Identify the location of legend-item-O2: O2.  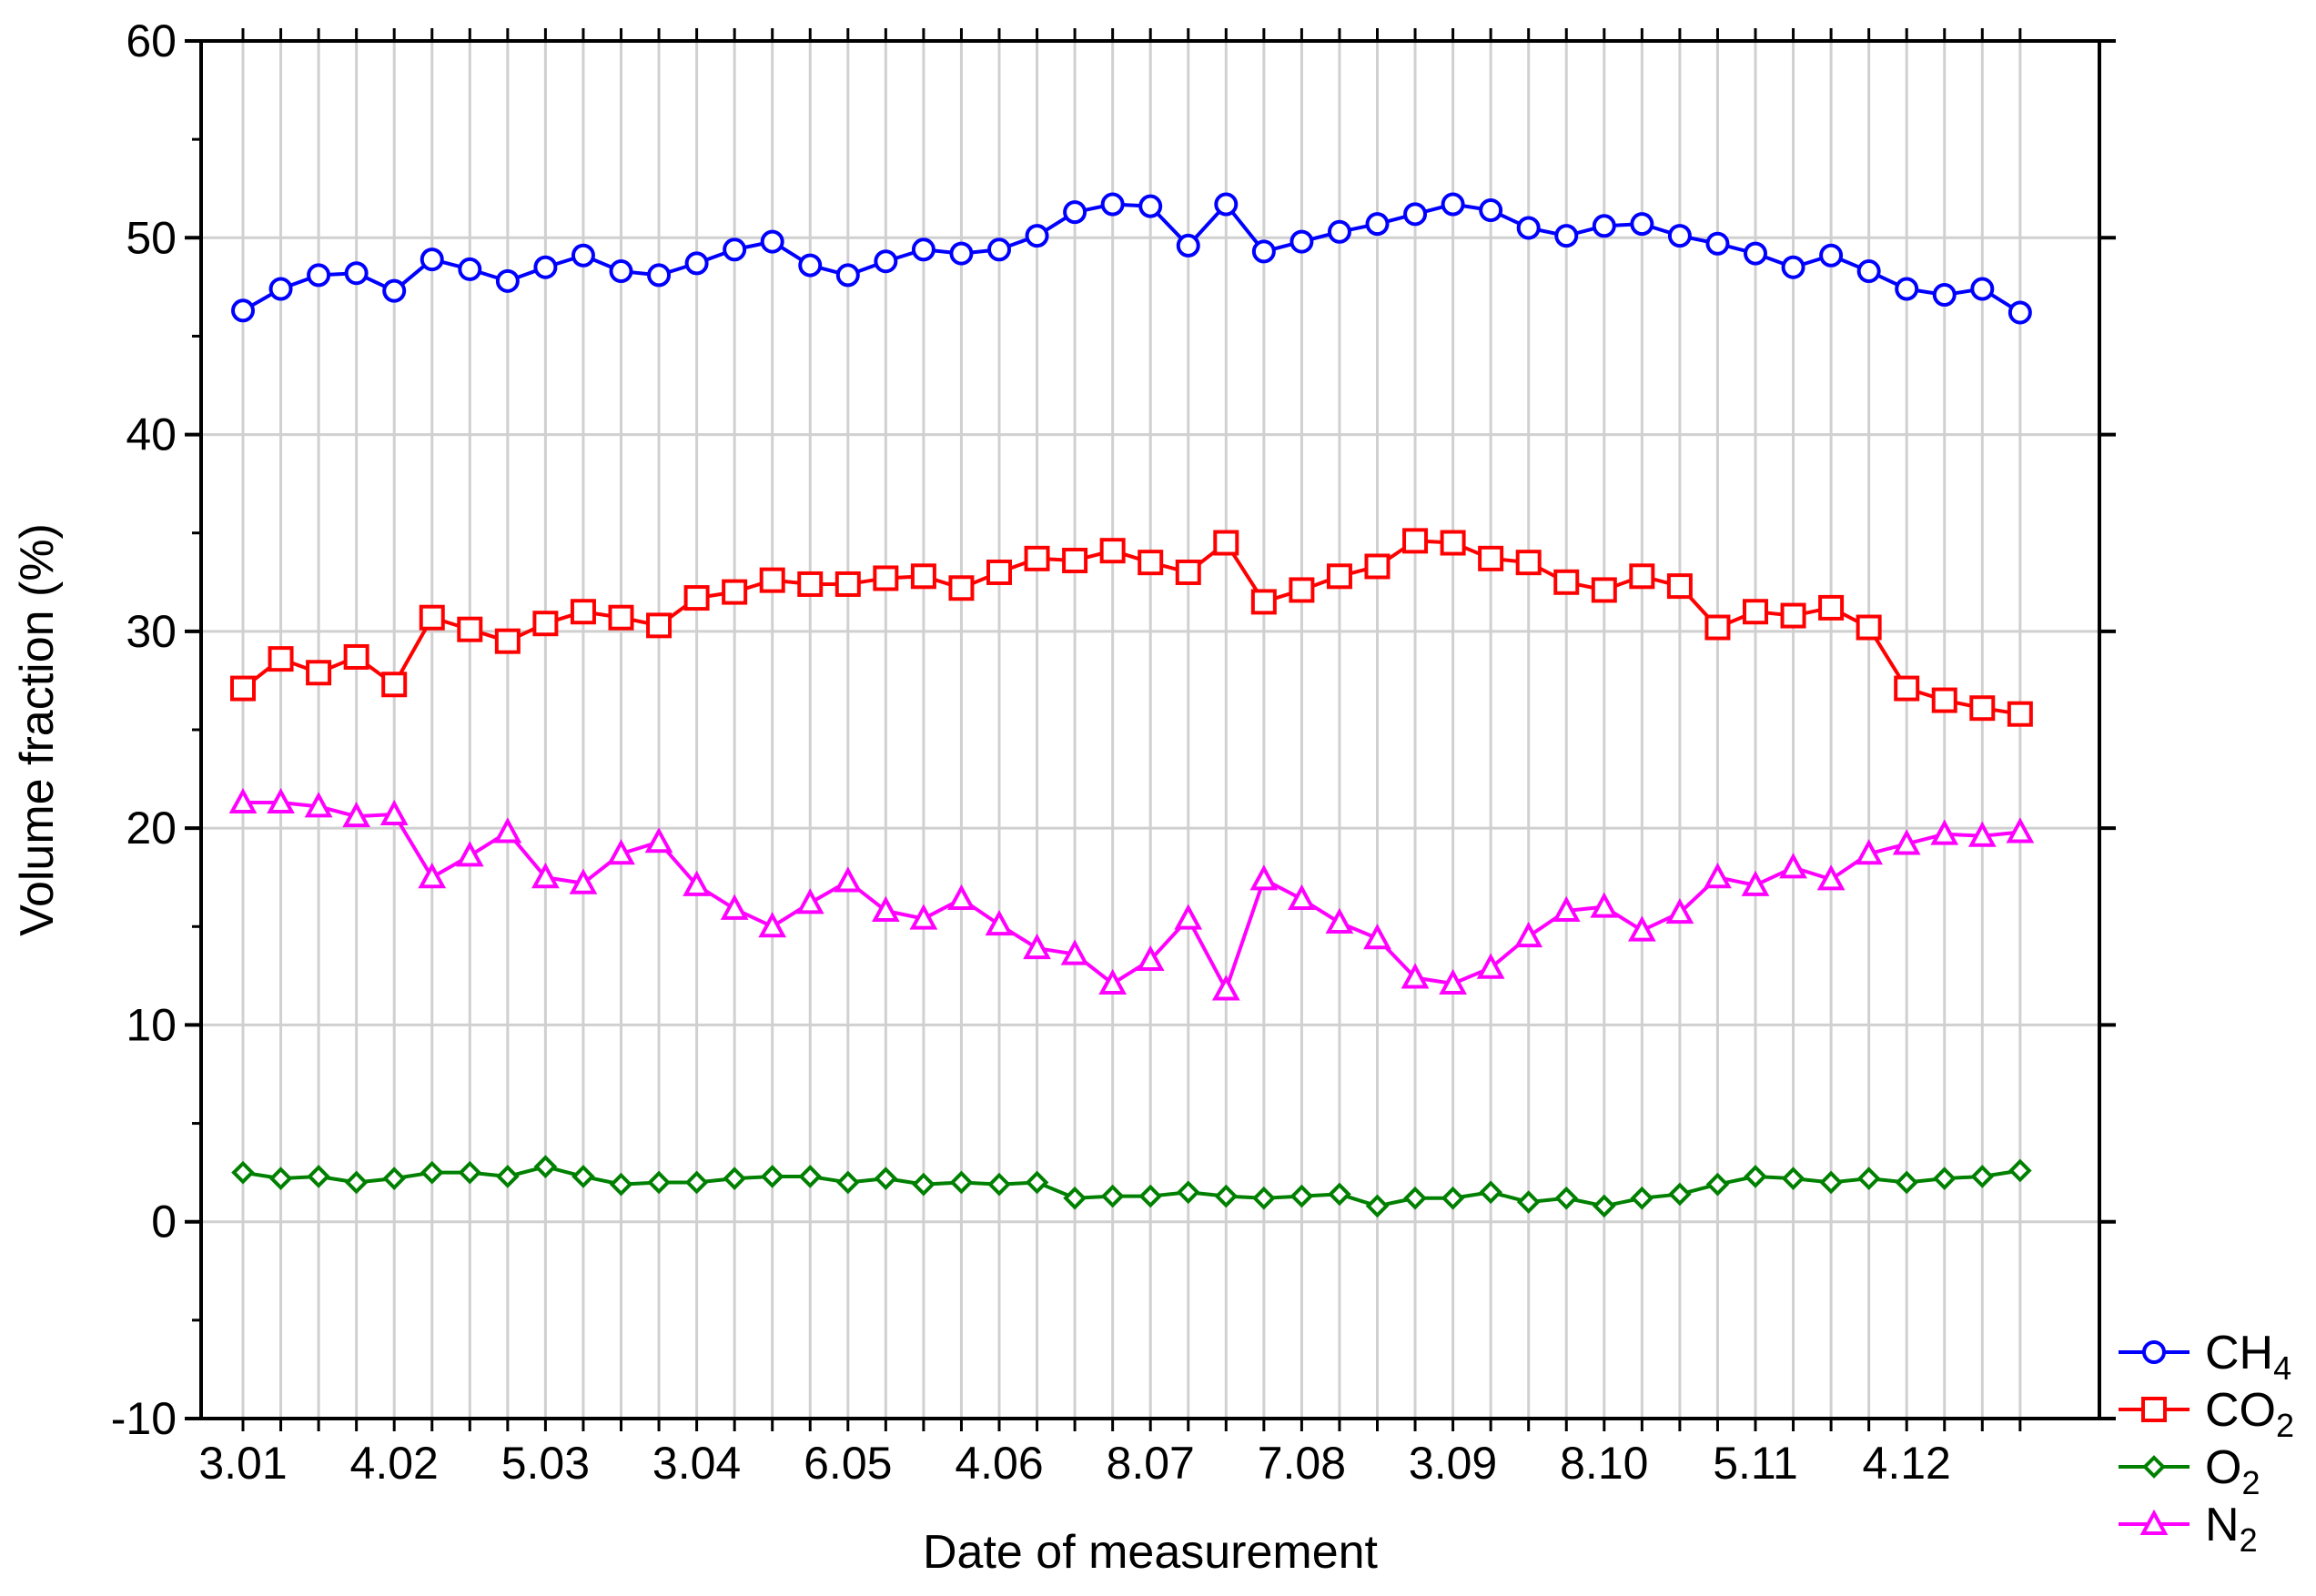
(2189, 1471).